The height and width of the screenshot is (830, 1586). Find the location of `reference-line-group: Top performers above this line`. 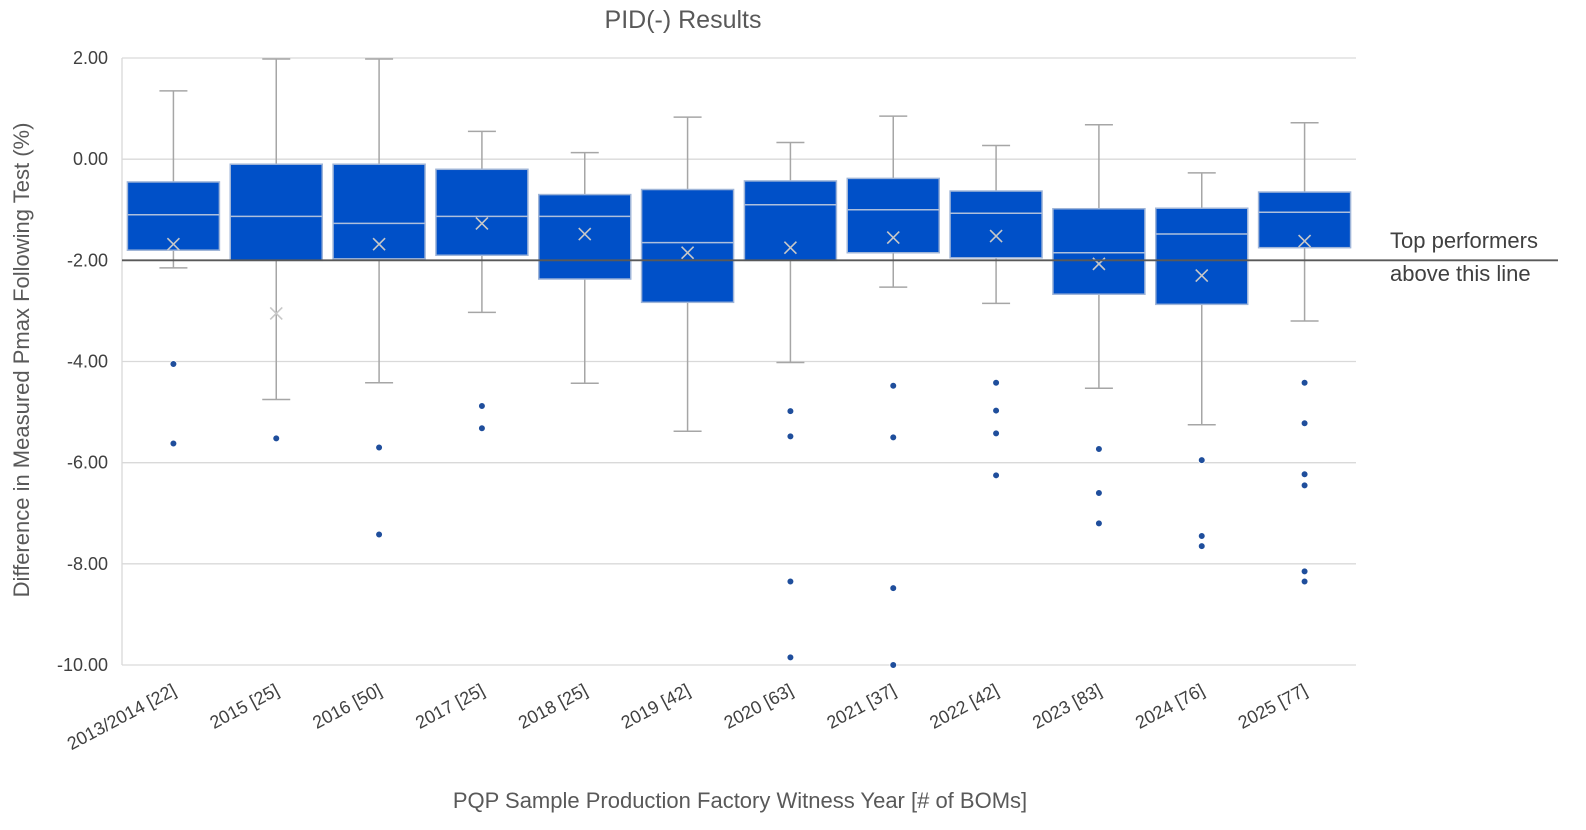

reference-line-group: Top performers above this line is located at coordinates (840, 257).